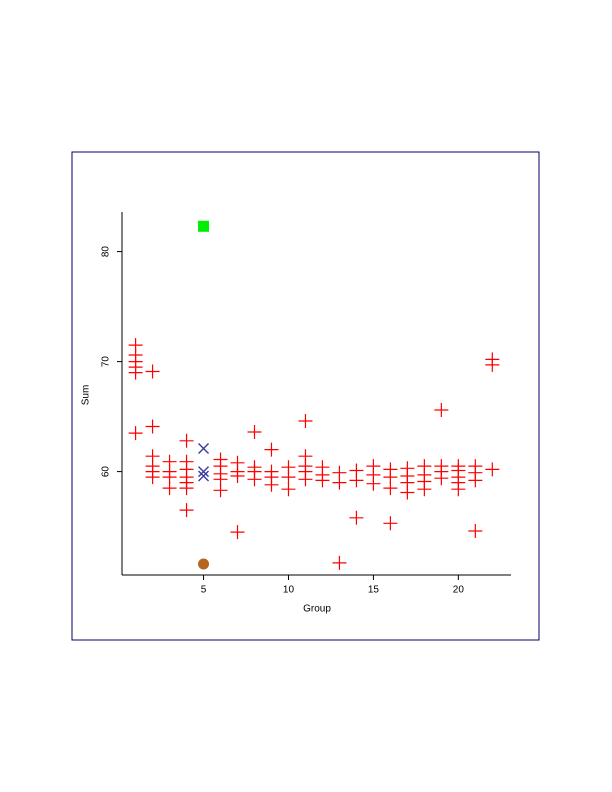 This screenshot has height=792, width=612. Describe the element at coordinates (317, 609) in the screenshot. I see `x-axis-label: Group` at that location.